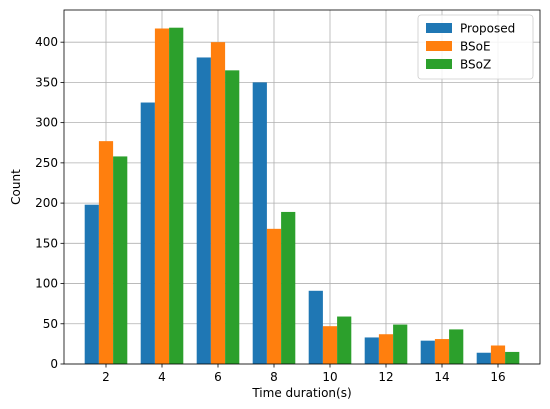  I want to click on legend-swatch-bsoe, so click(439, 46).